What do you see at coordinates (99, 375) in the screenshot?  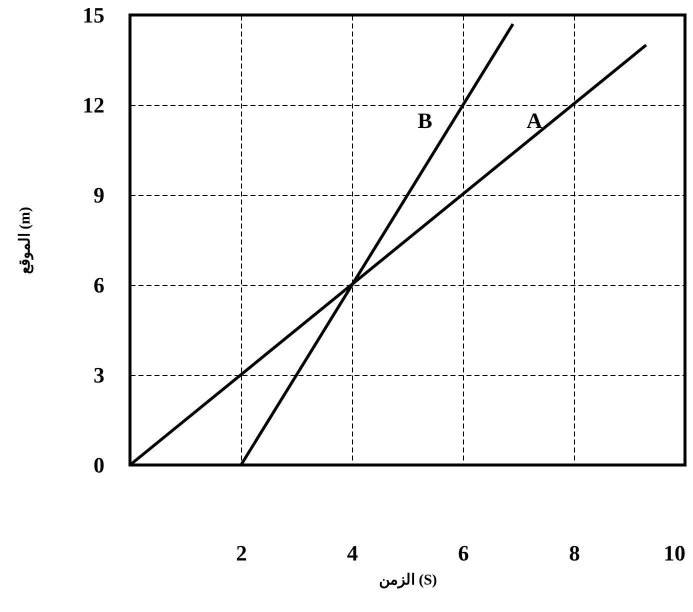 I see `y-tick-label: 3` at bounding box center [99, 375].